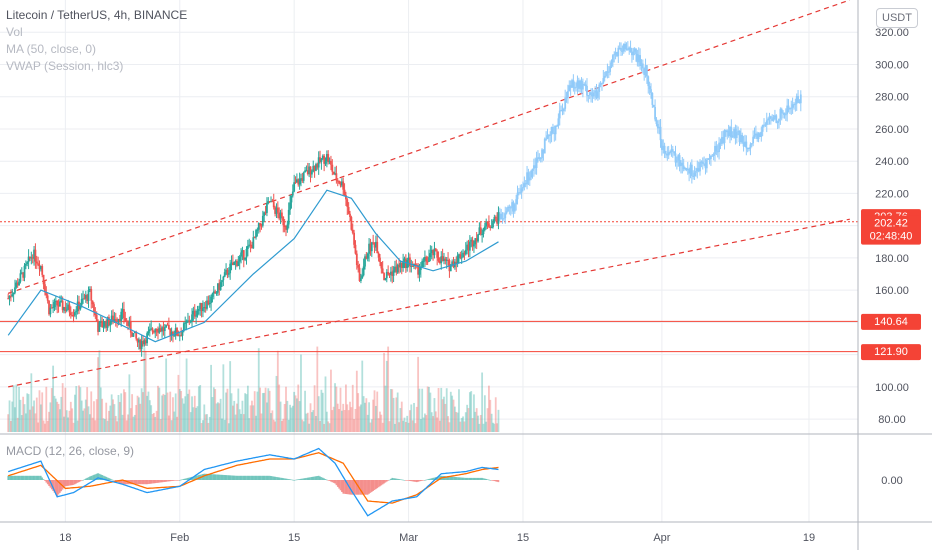 This screenshot has width=932, height=550. Describe the element at coordinates (809, 538) in the screenshot. I see `time-tick-label: 19` at that location.